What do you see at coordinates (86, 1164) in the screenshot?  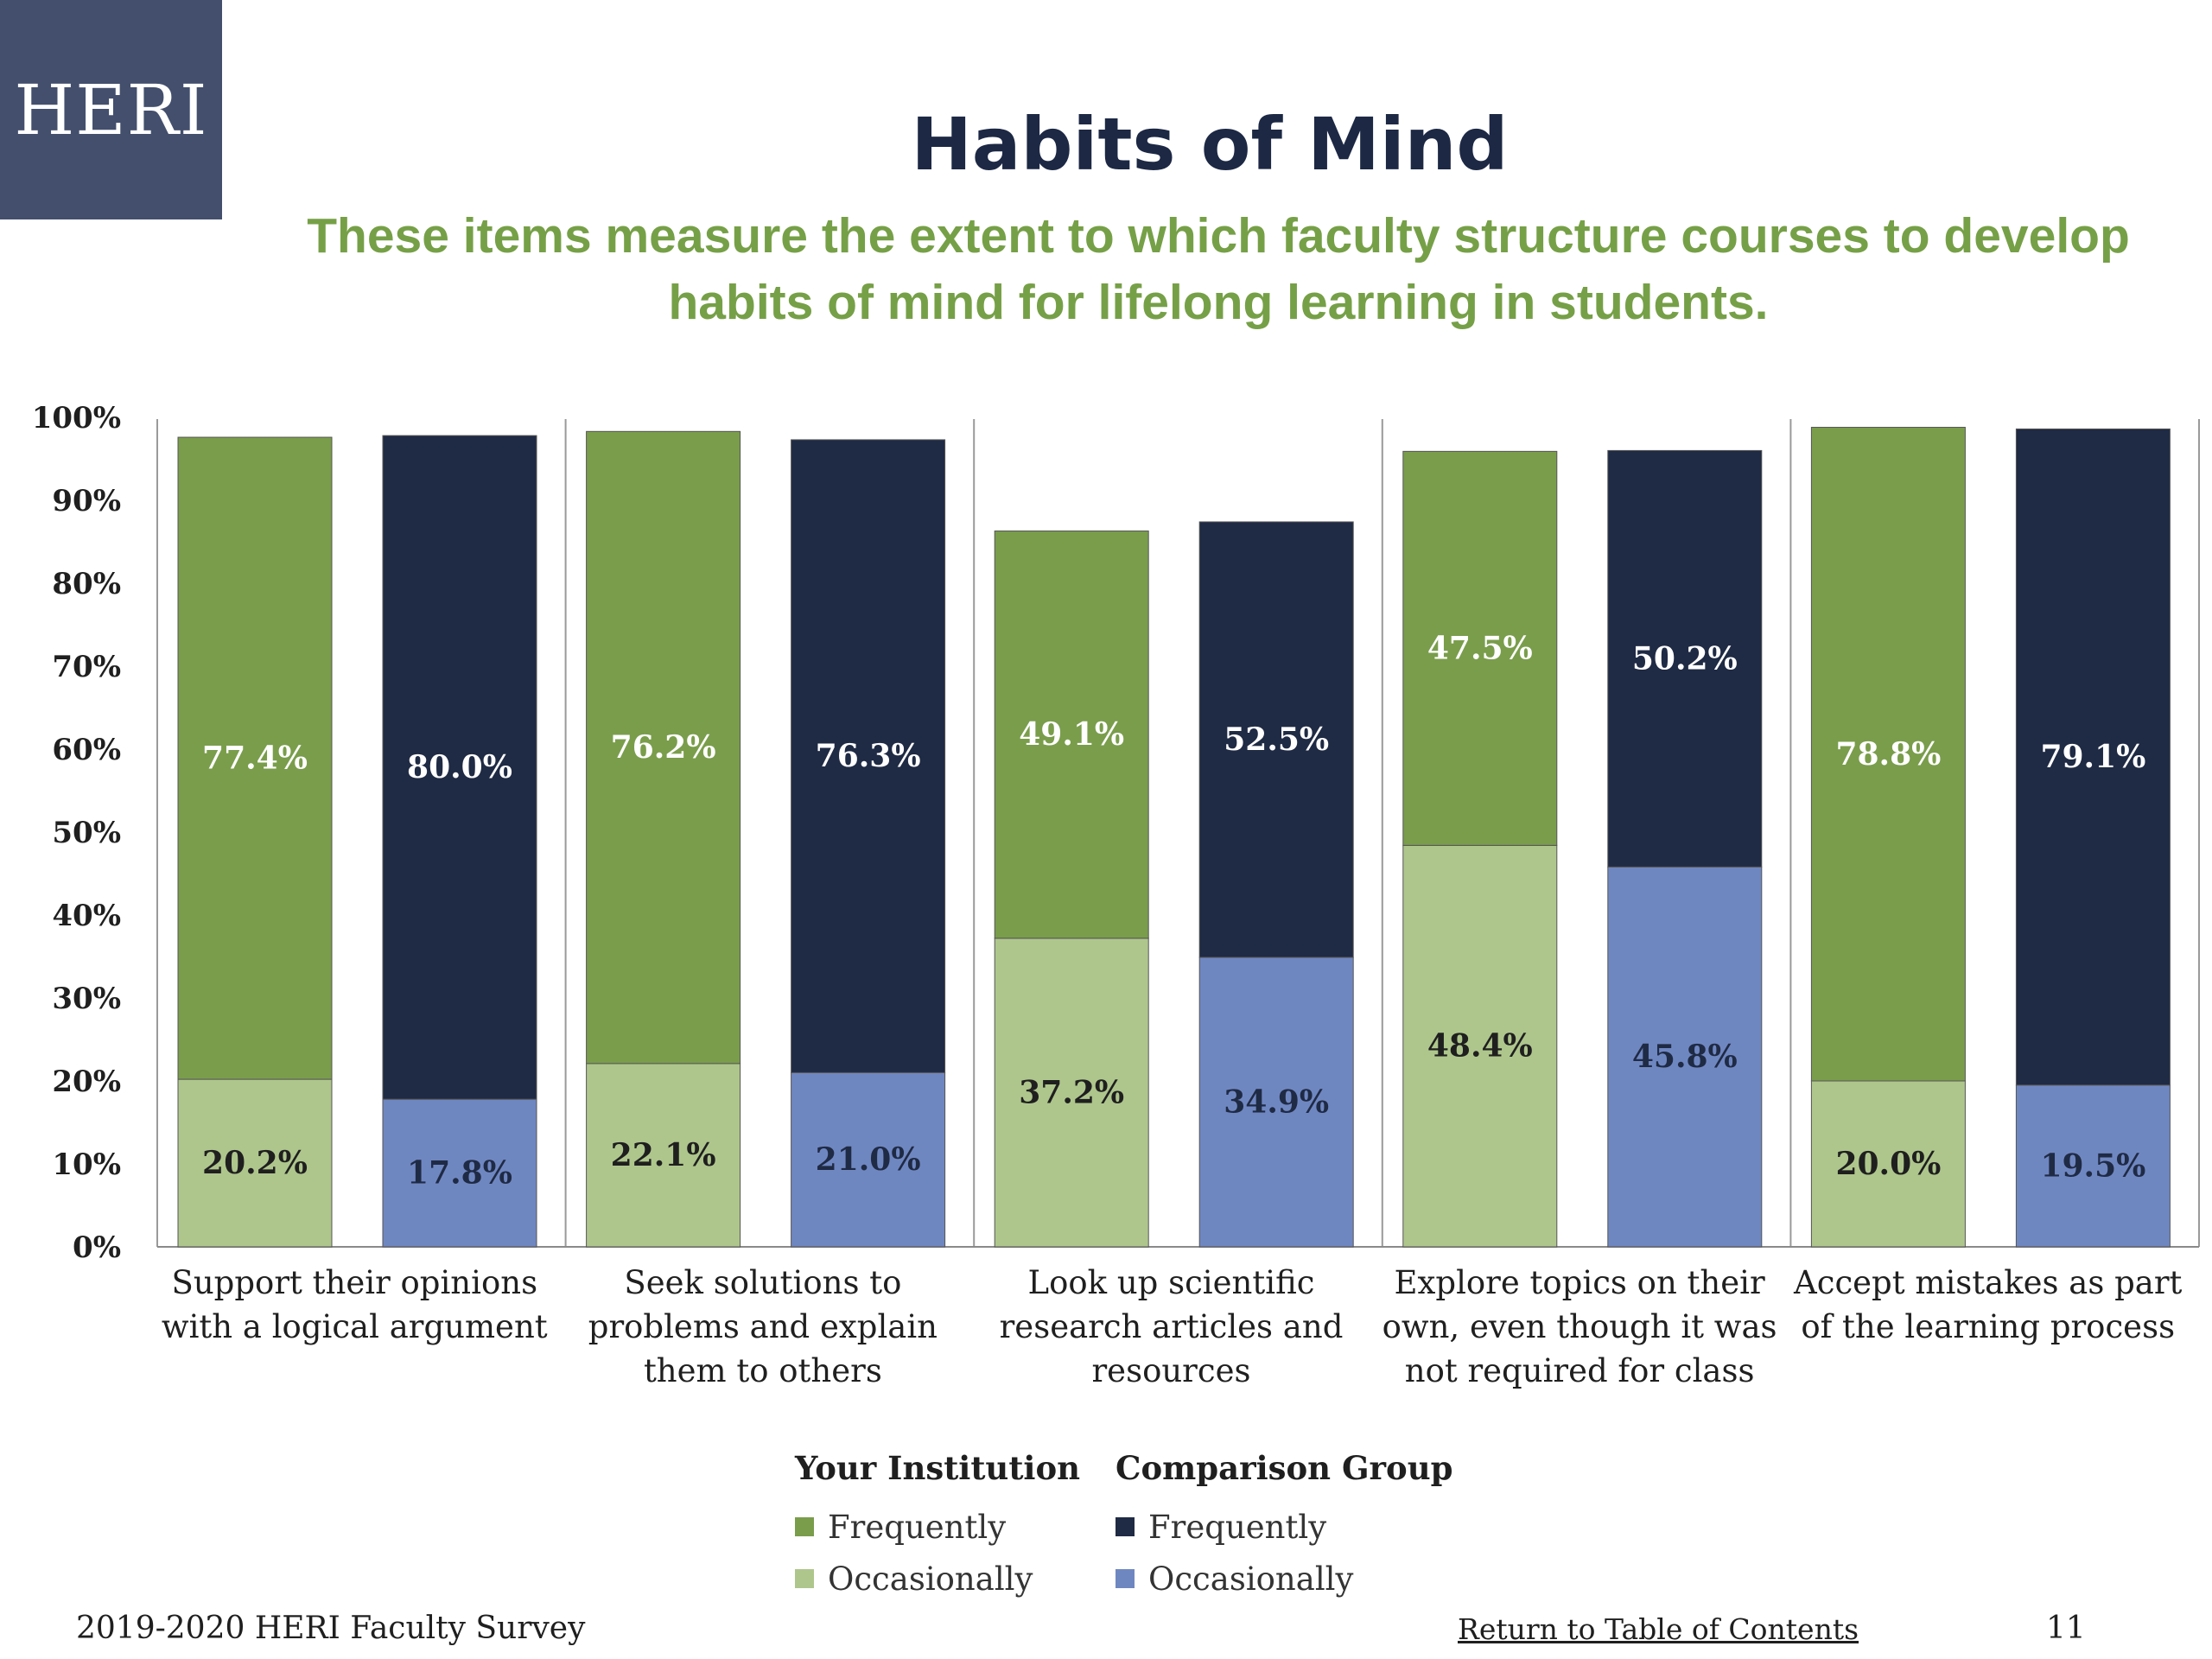 I see `y-tick-label: 10%` at bounding box center [86, 1164].